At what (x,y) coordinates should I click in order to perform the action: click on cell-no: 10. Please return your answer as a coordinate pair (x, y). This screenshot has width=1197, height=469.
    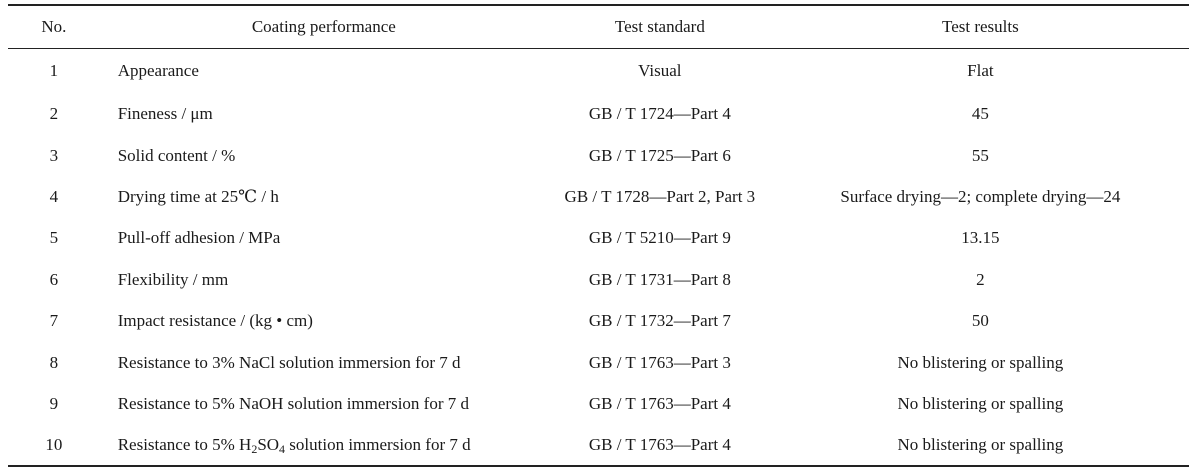
    Looking at the image, I should click on (54, 444).